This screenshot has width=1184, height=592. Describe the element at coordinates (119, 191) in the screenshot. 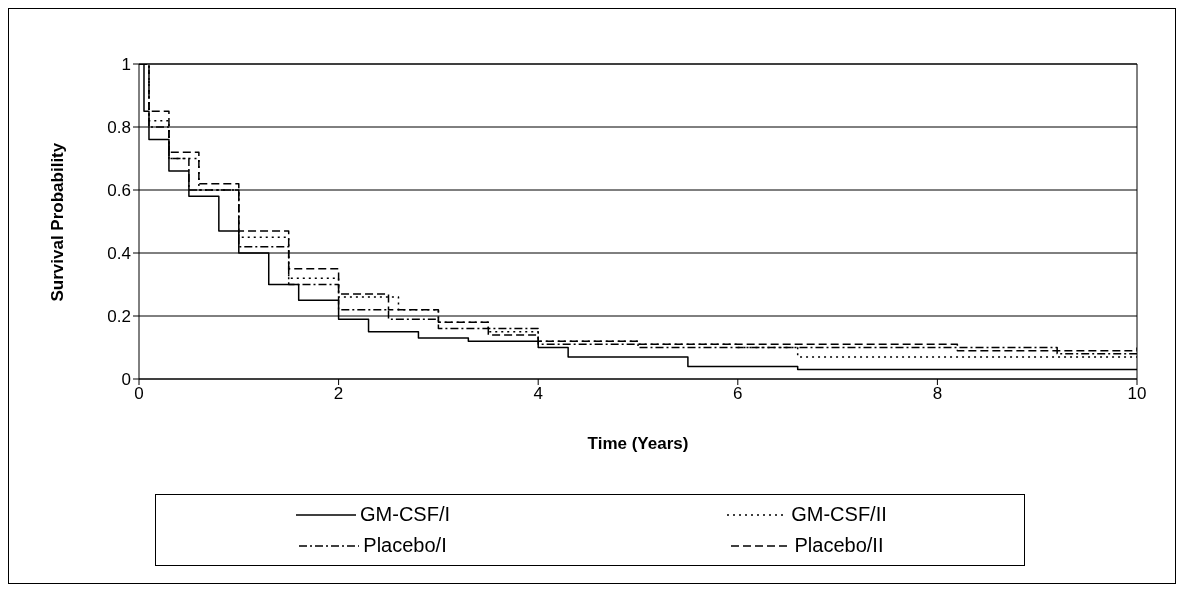

I see `y-tick-label: 0.6` at that location.